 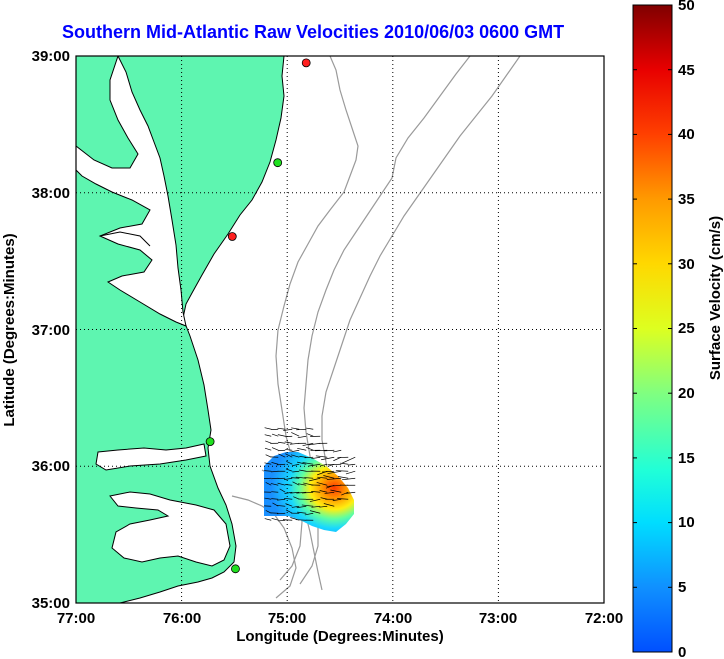 I want to click on x-tick-label: 76:00, so click(x=182, y=618).